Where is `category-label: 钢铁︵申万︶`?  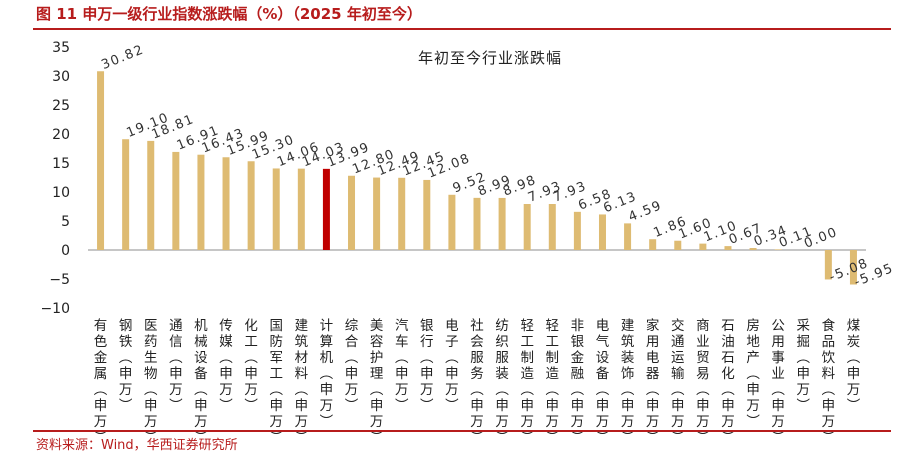
category-label: 钢铁︵申万︶ is located at coordinates (126, 366).